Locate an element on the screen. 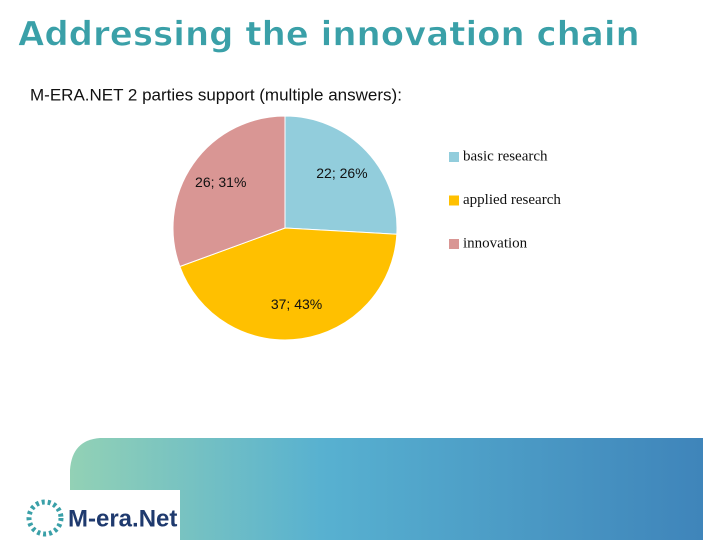 Image resolution: width=720 pixels, height=540 pixels. logo-text: M-era.Net is located at coordinates (122, 518).